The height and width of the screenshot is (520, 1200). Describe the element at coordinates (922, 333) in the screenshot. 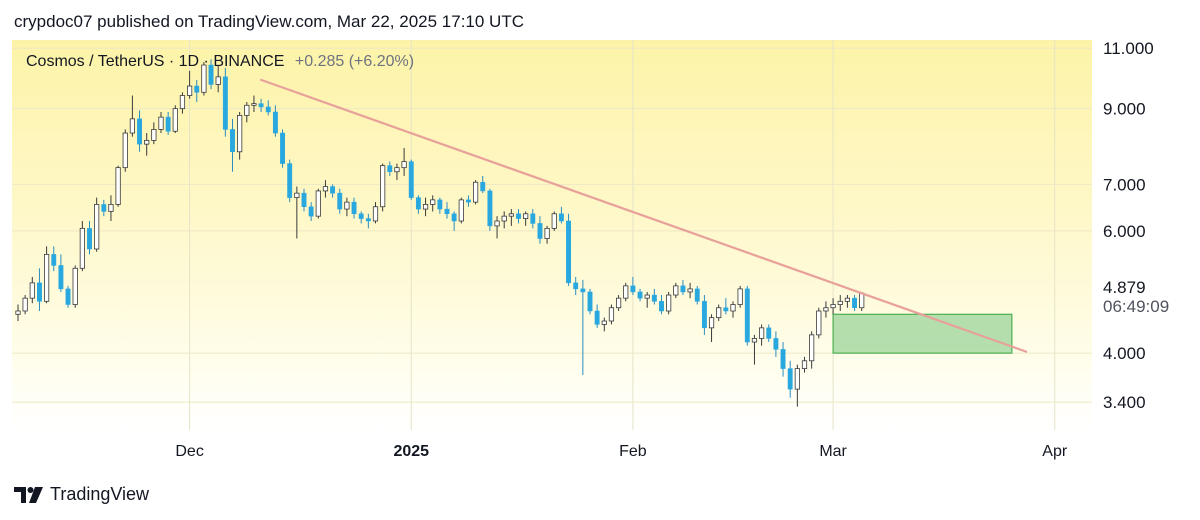

I see `support-zone` at that location.